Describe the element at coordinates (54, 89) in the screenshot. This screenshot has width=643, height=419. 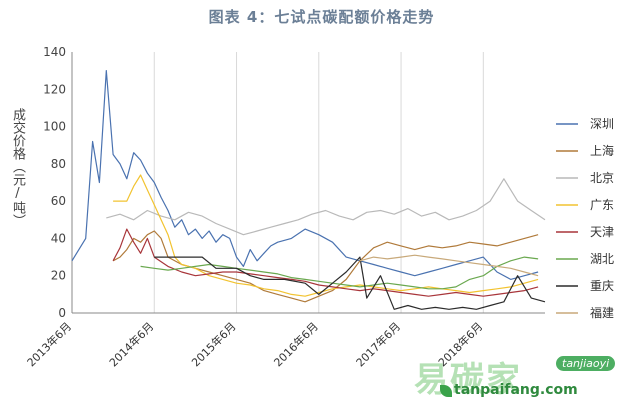
I see `y-tick-label: 120` at that location.